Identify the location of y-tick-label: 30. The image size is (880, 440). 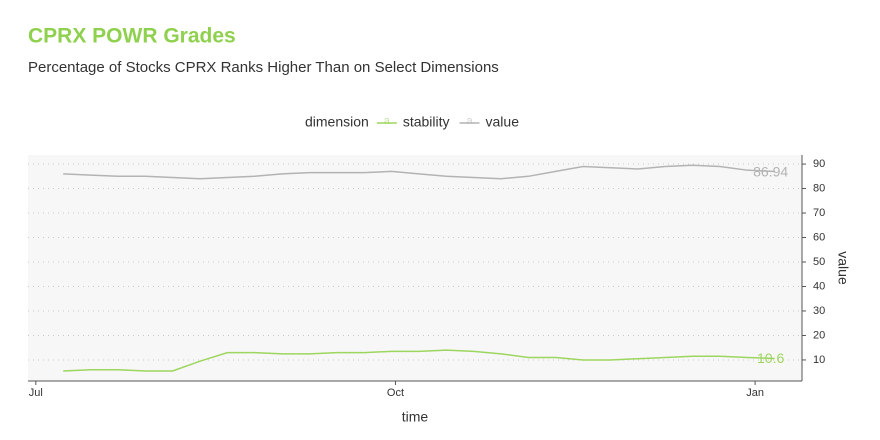
(819, 311).